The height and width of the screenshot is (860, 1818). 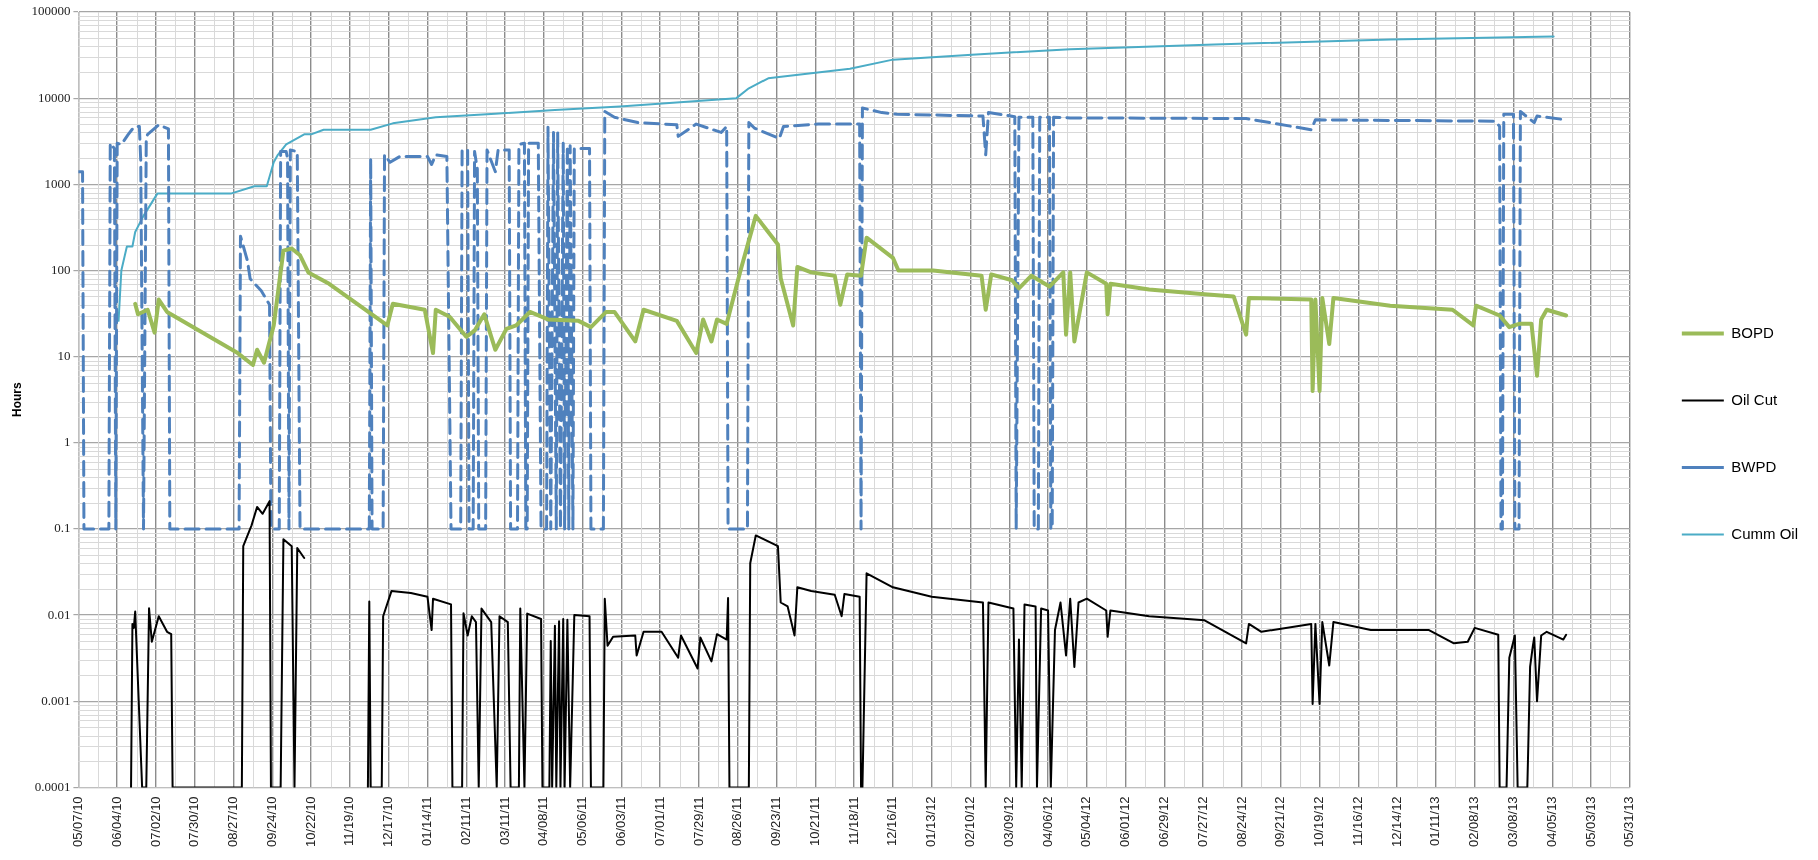 What do you see at coordinates (853, 821) in the screenshot?
I see `x-tick-label: 11/18/11` at bounding box center [853, 821].